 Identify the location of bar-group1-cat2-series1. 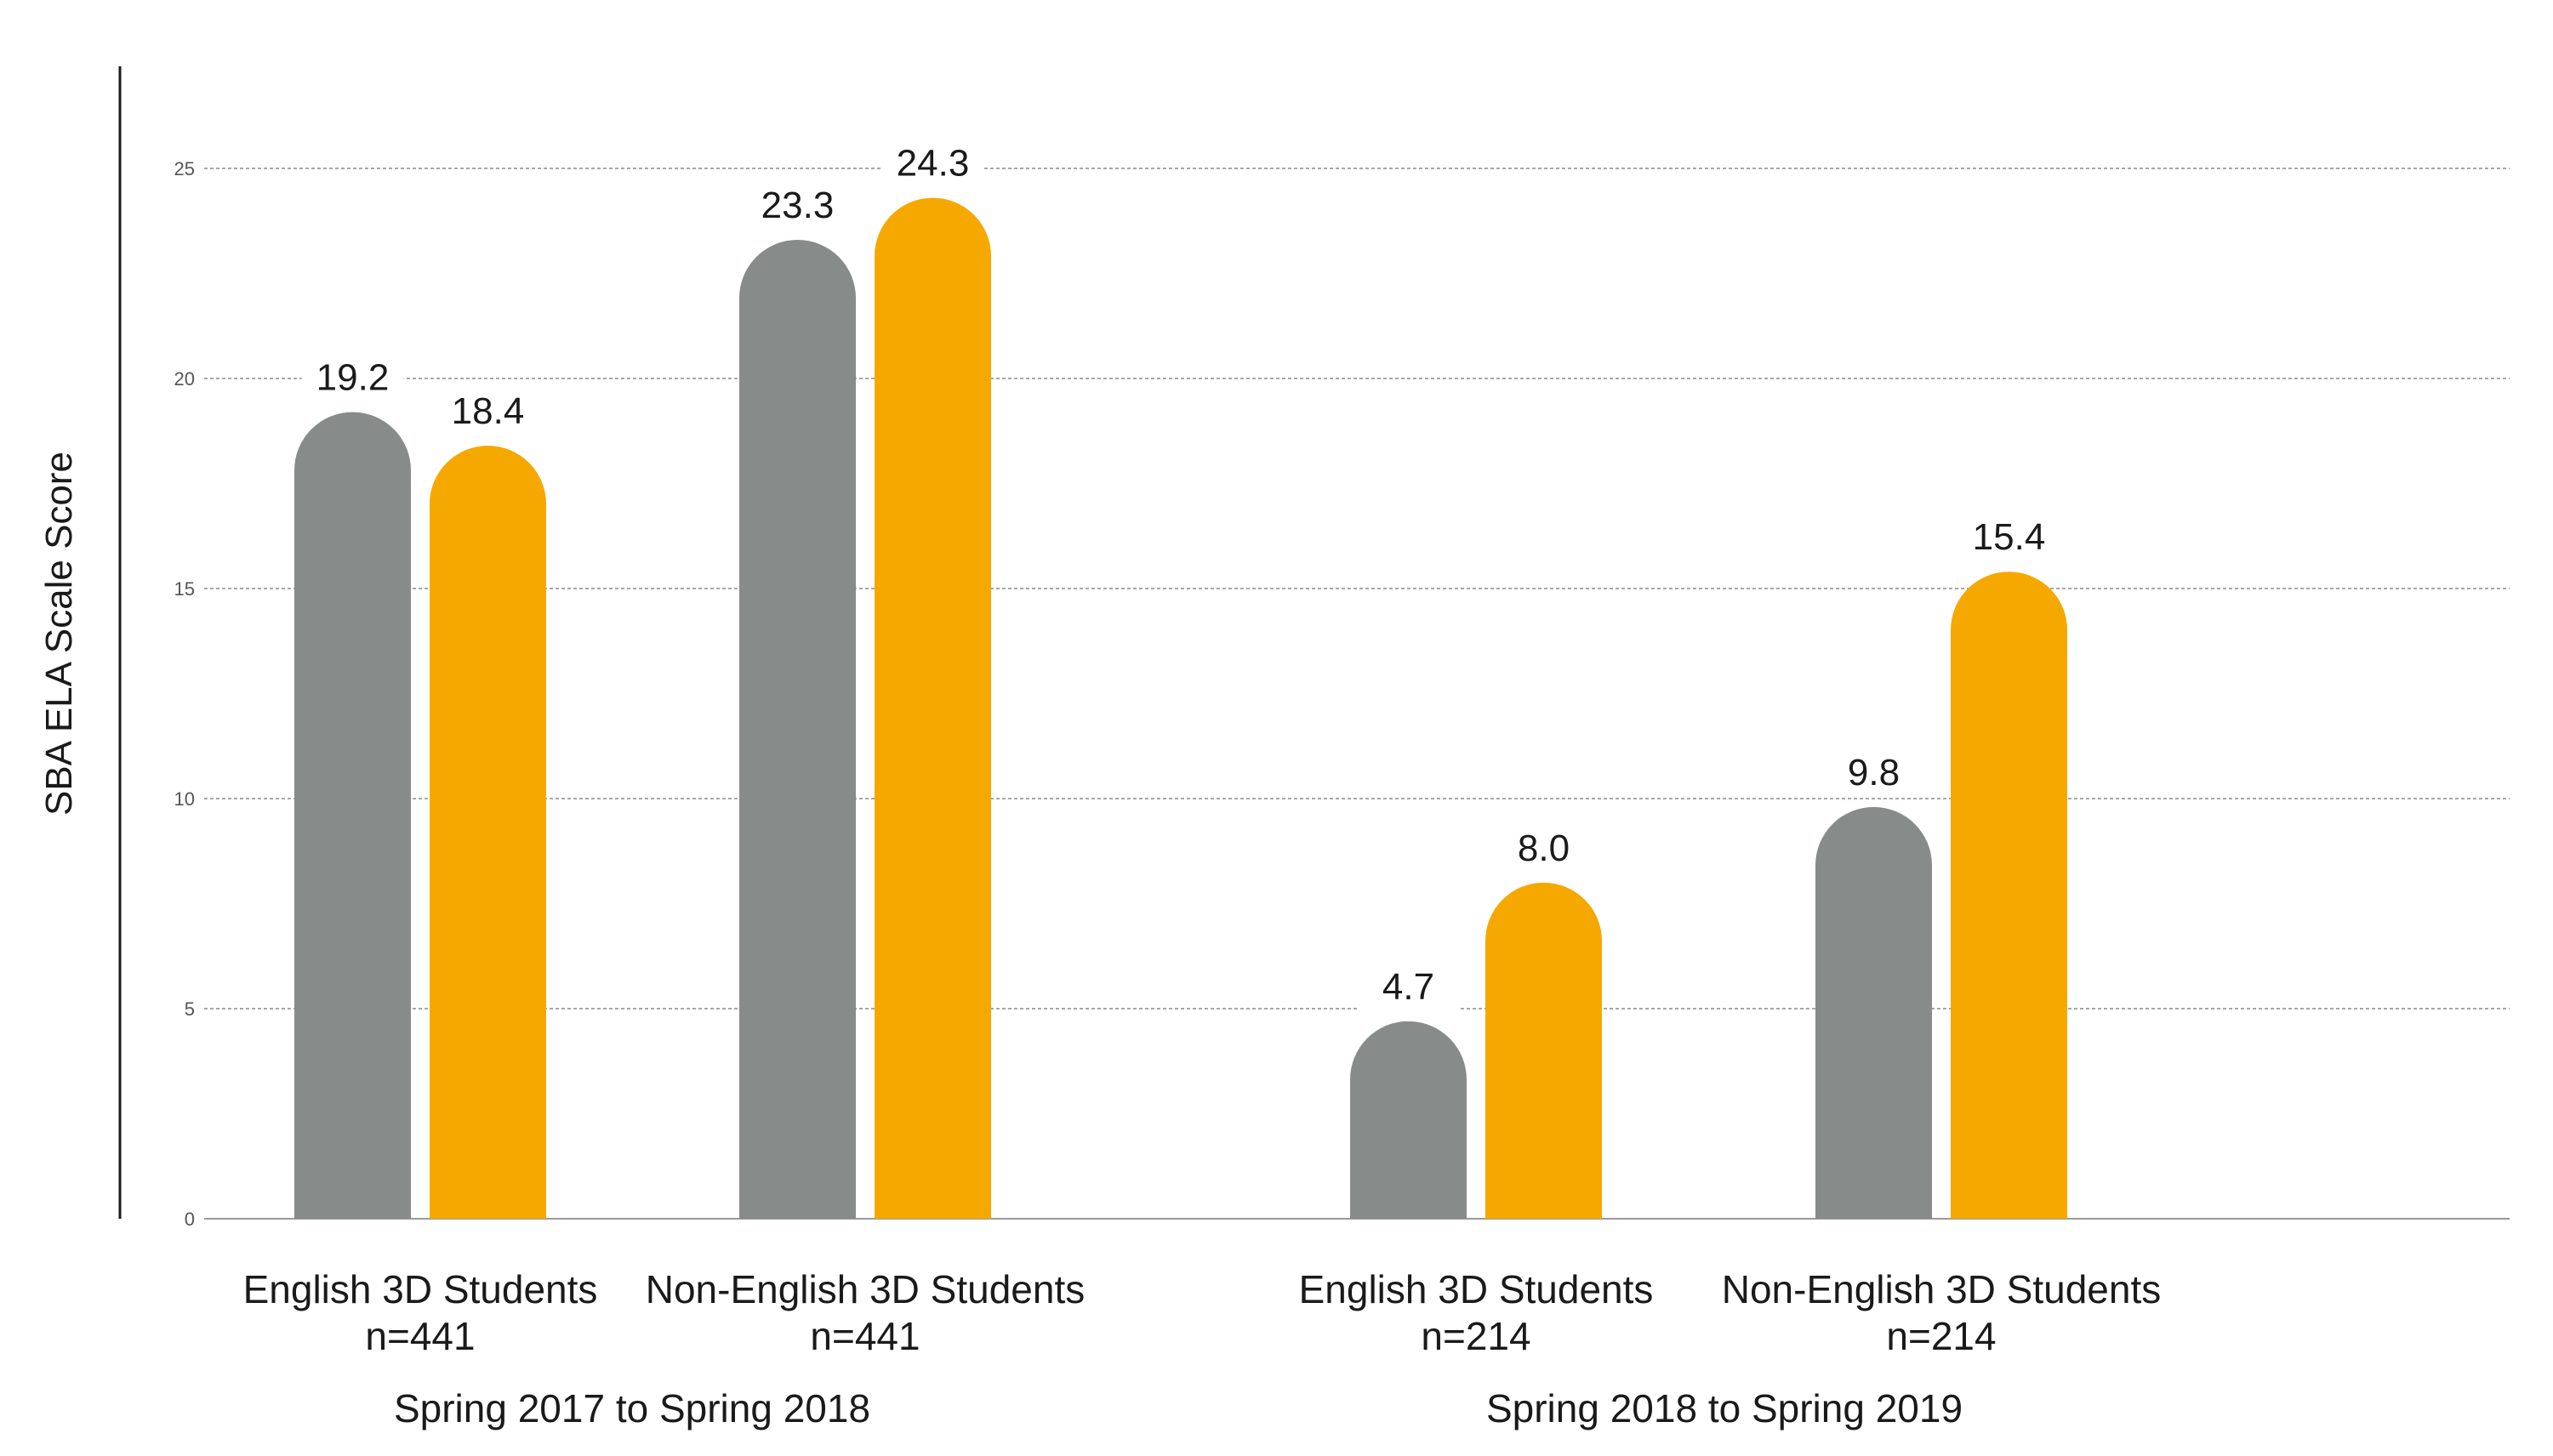
(797, 729).